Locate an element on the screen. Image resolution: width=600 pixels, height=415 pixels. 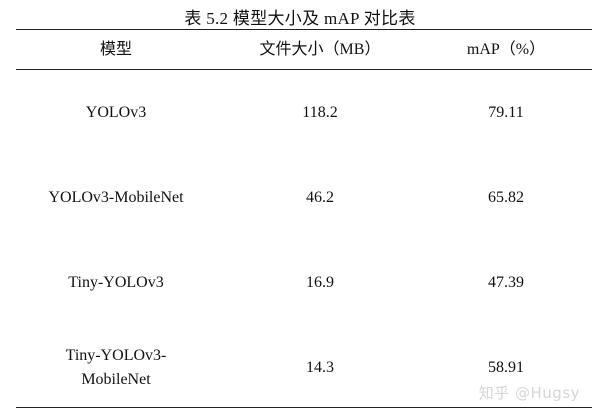
watermark: 知乎 @Hugsy is located at coordinates (529, 393).